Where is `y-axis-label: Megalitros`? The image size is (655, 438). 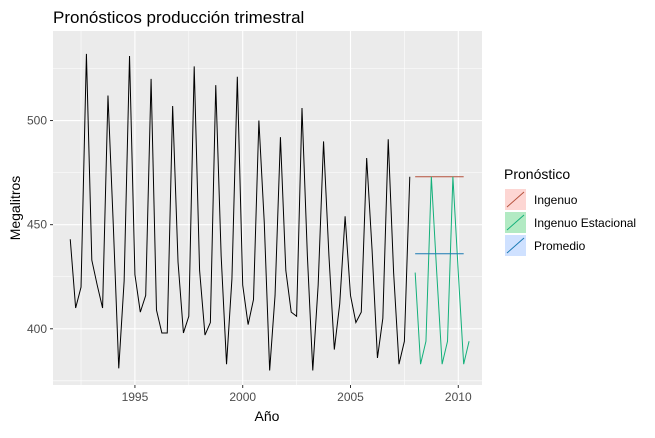
y-axis-label: Megalitros is located at coordinates (15, 208).